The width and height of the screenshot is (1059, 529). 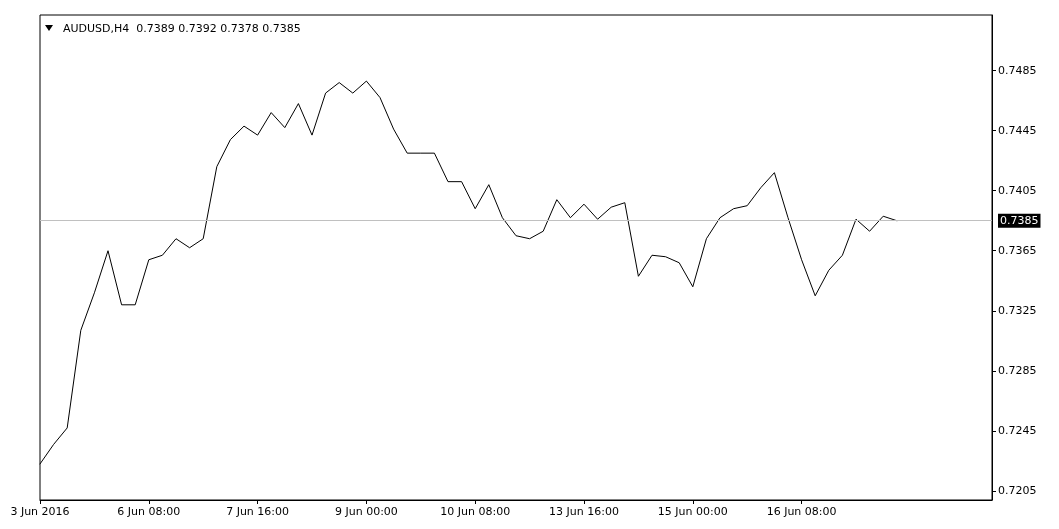 I want to click on y-tick-label: 0.7245, so click(x=1017, y=431).